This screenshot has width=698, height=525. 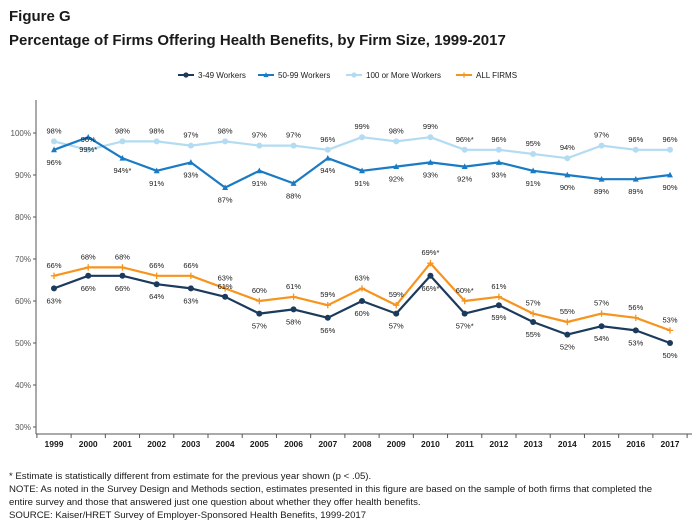 What do you see at coordinates (190, 444) in the screenshot?
I see `x-tick-label: 2003` at bounding box center [190, 444].